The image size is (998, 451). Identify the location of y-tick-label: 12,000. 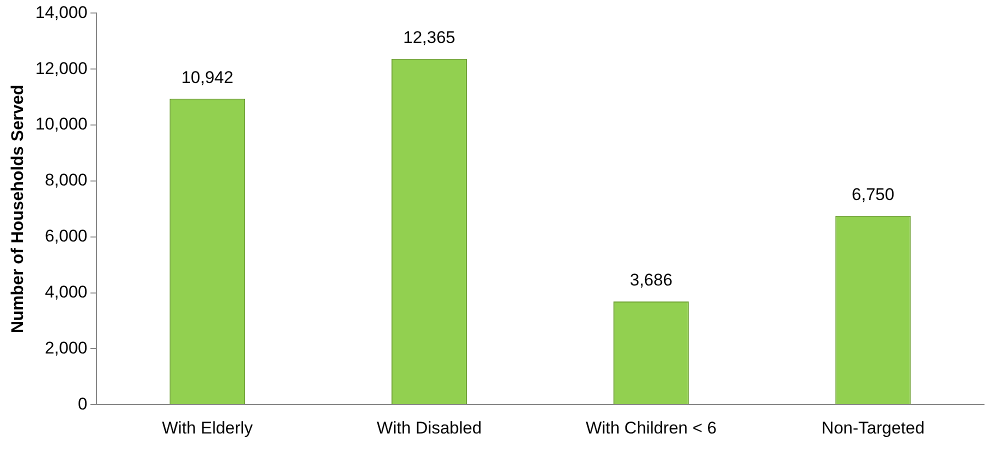
(61, 68).